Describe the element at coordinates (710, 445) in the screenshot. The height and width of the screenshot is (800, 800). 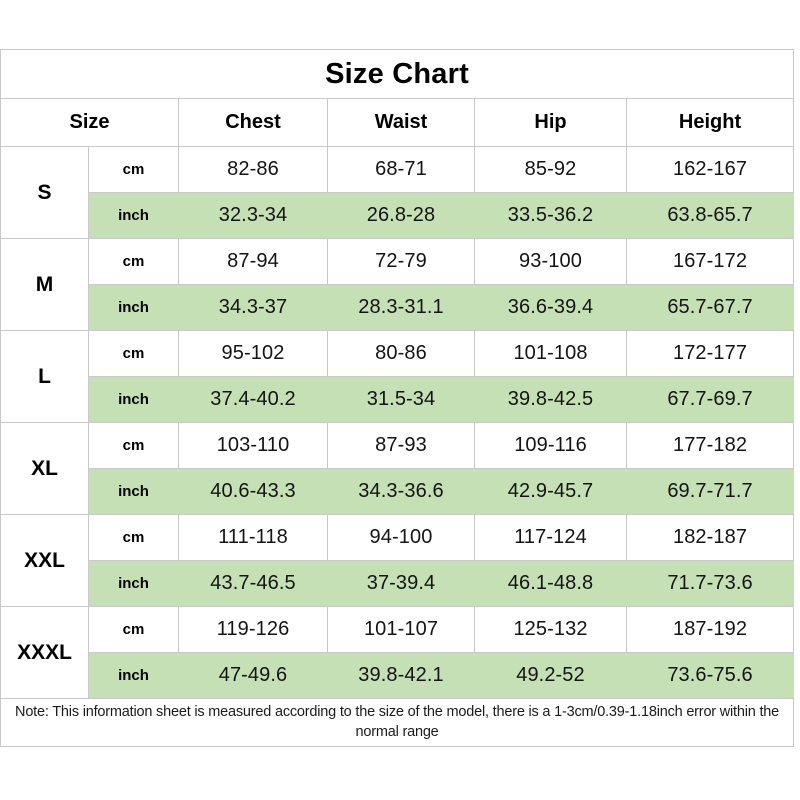
I see `value-cell: 177-182` at that location.